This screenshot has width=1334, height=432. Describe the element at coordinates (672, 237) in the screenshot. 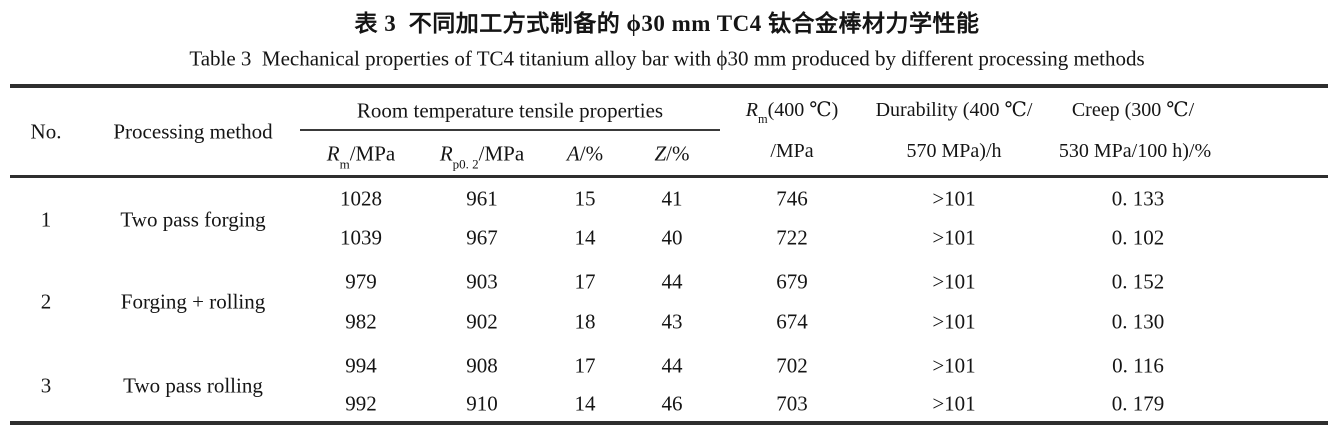

I see `cell-reduction: 40` at that location.